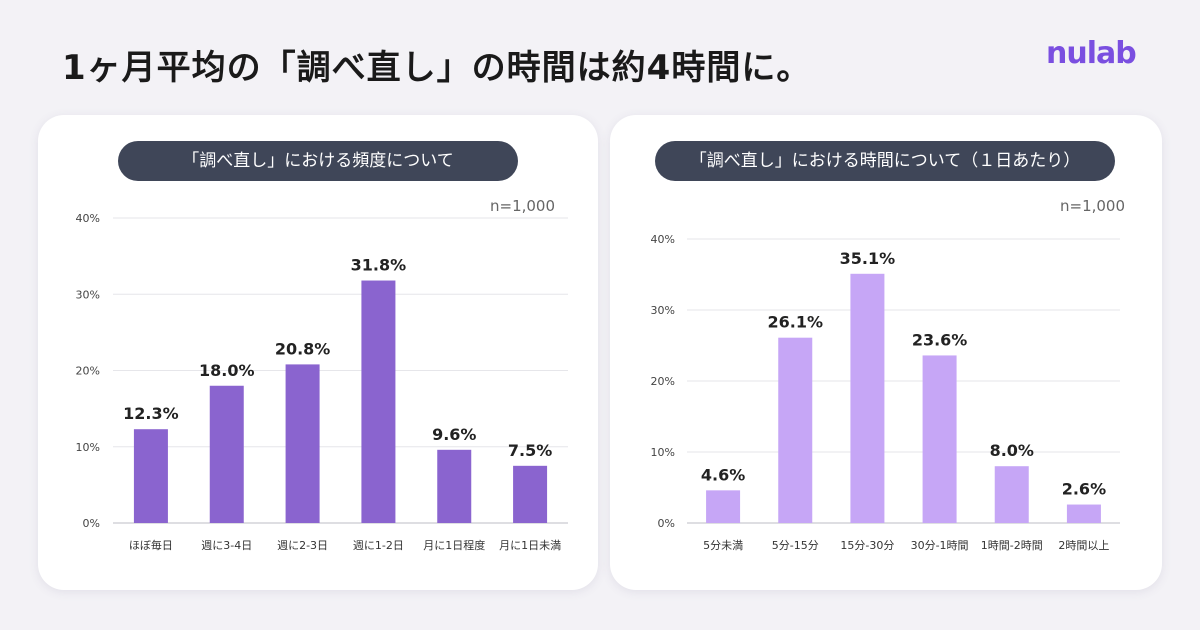 Image resolution: width=1200 pixels, height=630 pixels. What do you see at coordinates (868, 258) in the screenshot?
I see `duration-data-label: 35.1%` at bounding box center [868, 258].